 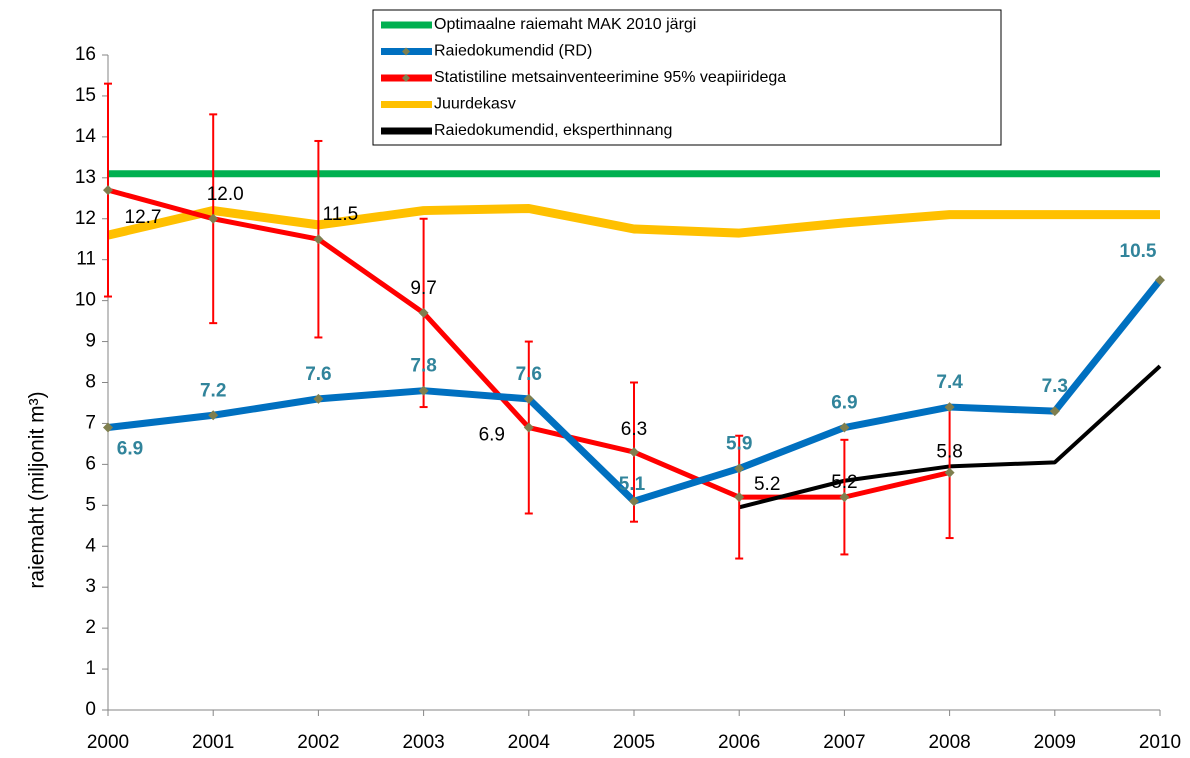 I want to click on data-label: 12.0, so click(x=225, y=194).